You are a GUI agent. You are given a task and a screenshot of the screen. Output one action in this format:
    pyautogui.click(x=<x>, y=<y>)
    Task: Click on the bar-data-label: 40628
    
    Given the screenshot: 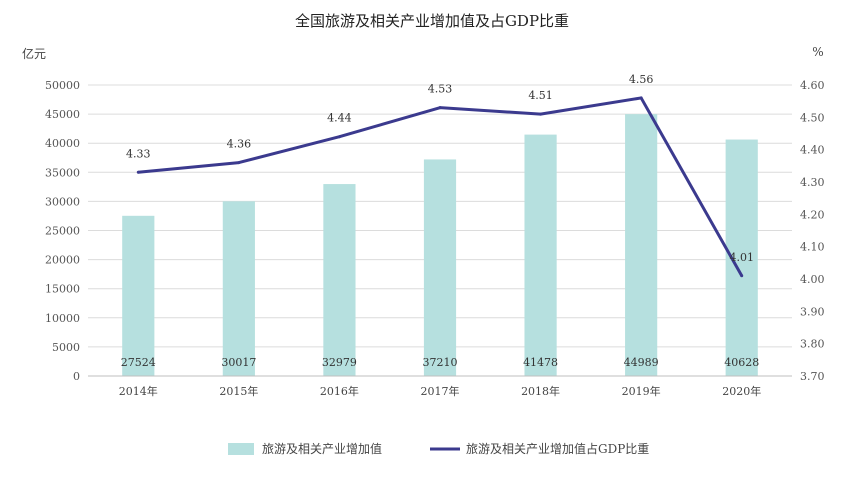 What is the action you would take?
    pyautogui.click(x=741, y=362)
    